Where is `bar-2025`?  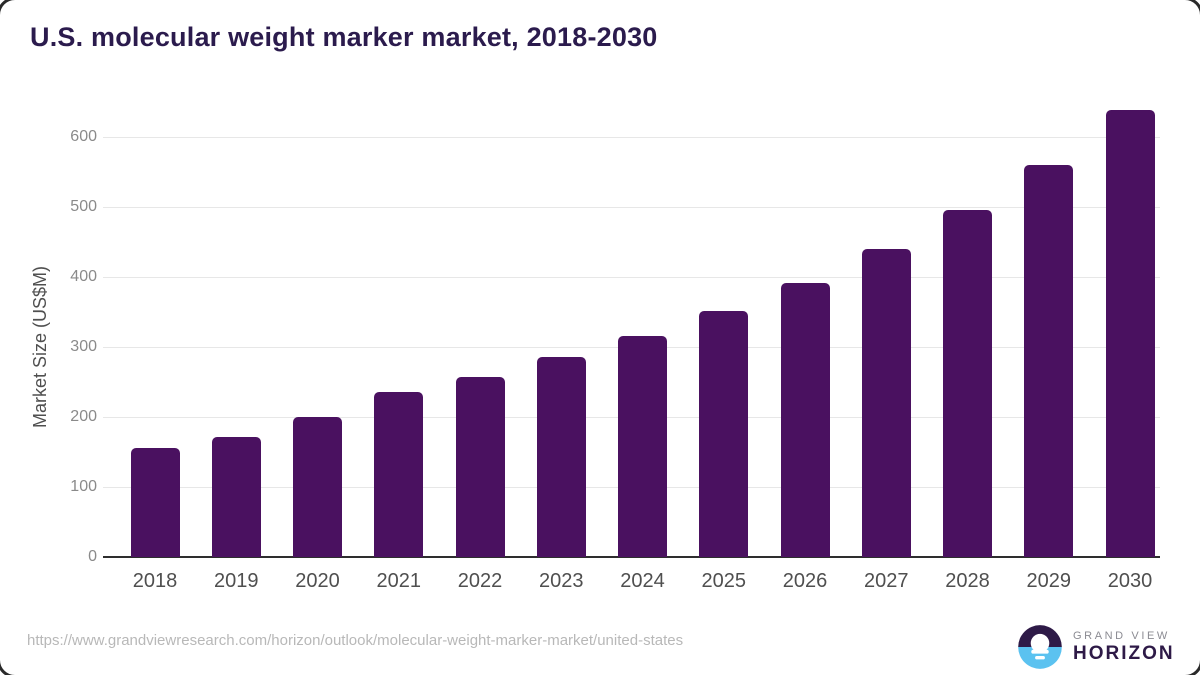 bar-2025 is located at coordinates (724, 434).